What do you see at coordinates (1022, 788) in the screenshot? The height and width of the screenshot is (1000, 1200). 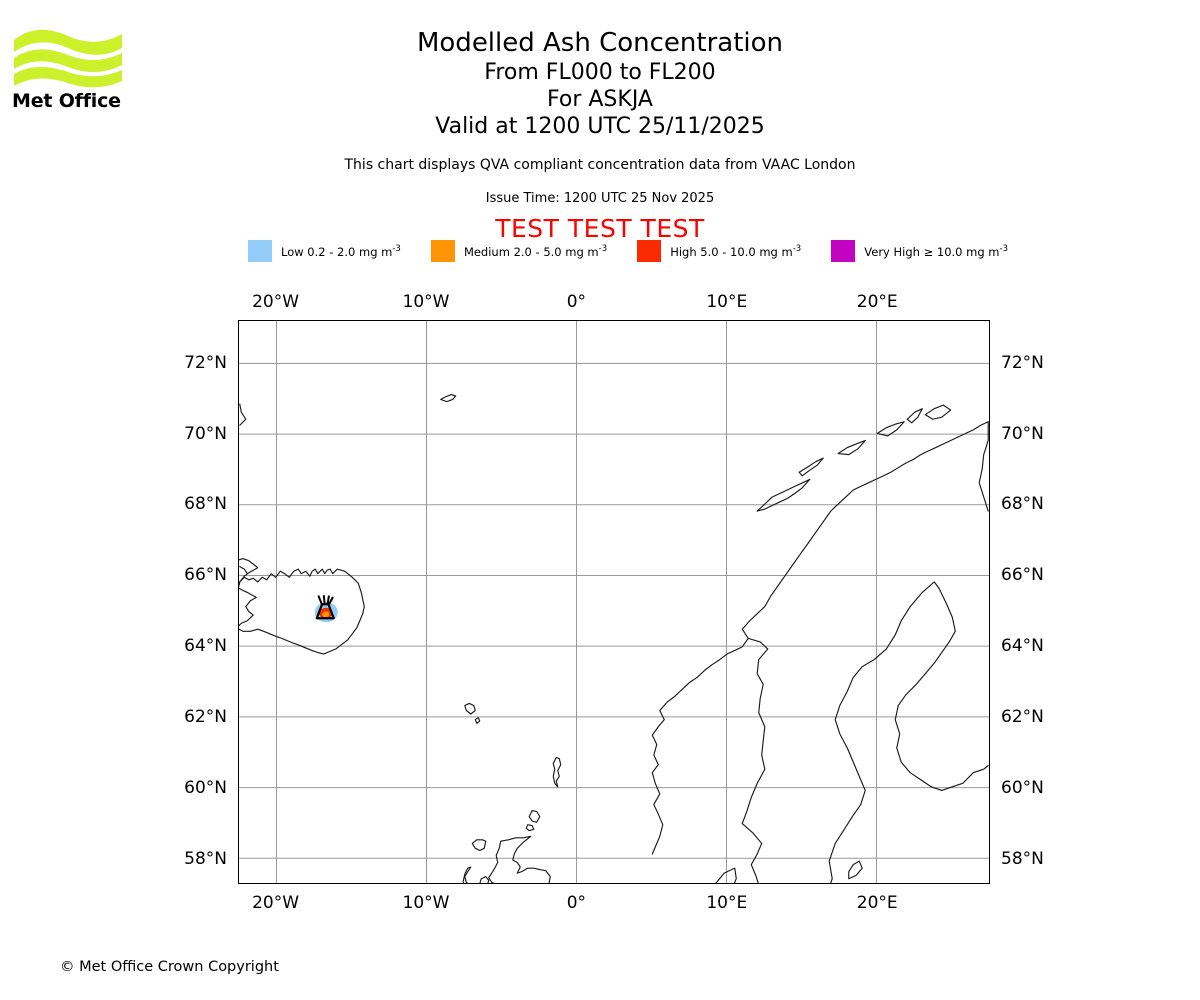 I see `lat-tick-right-60: 60°N` at bounding box center [1022, 788].